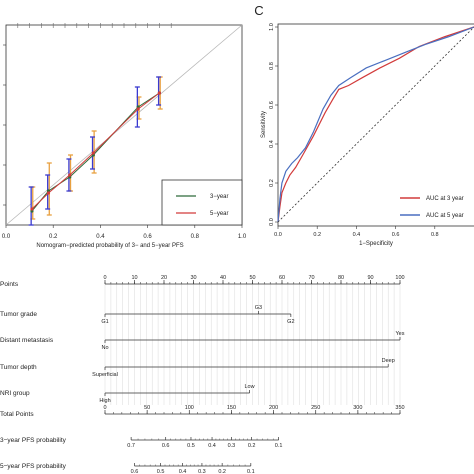 Image resolution: width=474 pixels, height=474 pixels. Describe the element at coordinates (376, 244) in the screenshot. I see `x-axis-label: 1−Specificity` at that location.